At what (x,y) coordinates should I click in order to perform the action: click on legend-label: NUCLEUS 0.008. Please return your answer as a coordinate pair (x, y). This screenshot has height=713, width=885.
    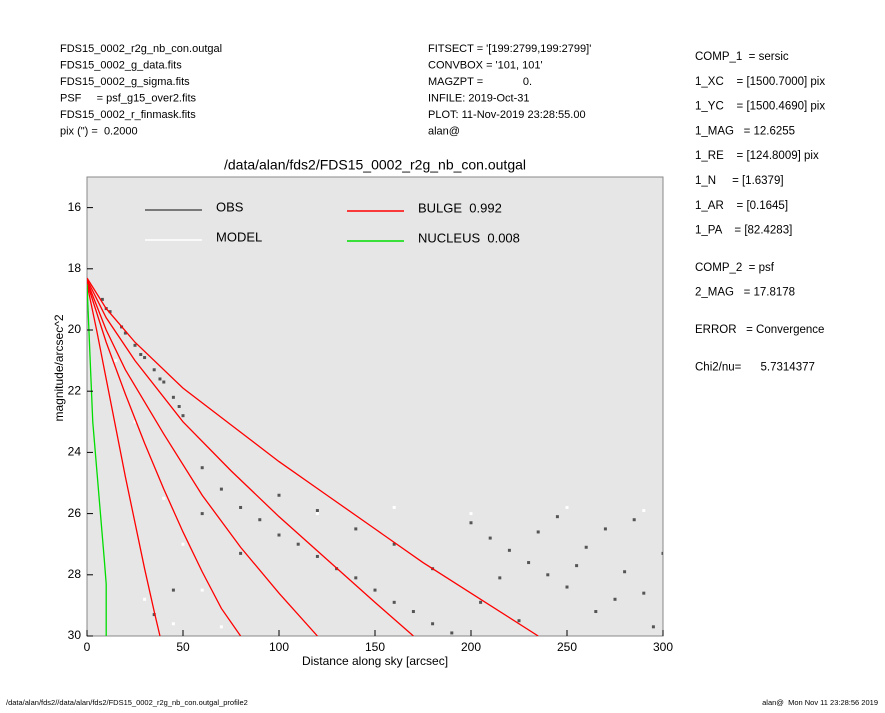
    Looking at the image, I should click on (469, 237).